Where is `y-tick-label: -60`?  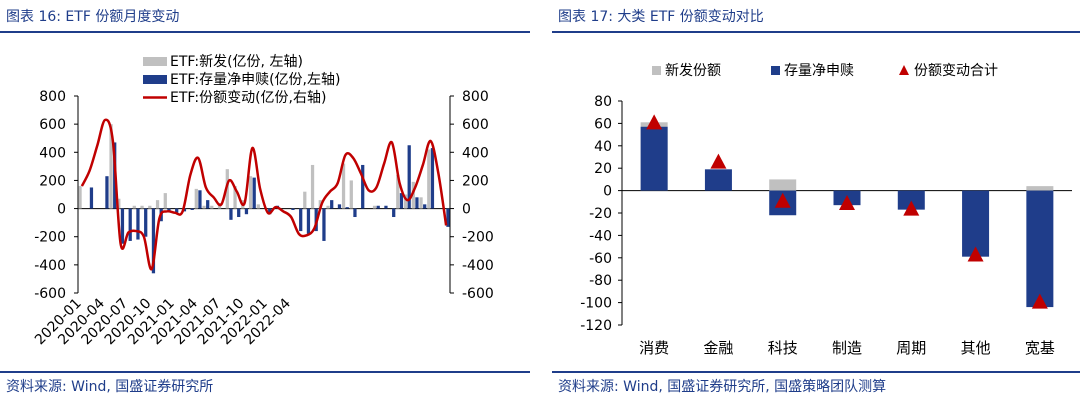
y-tick-label: -60 is located at coordinates (600, 259).